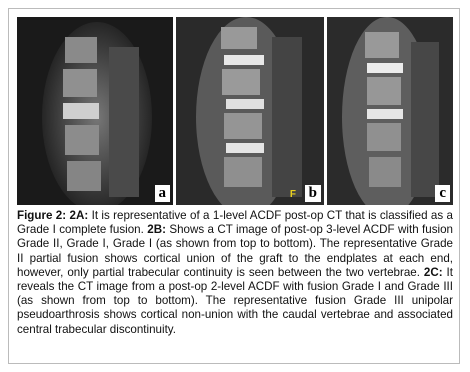  What do you see at coordinates (433, 272) in the screenshot?
I see `caption-label: 2C:` at bounding box center [433, 272].